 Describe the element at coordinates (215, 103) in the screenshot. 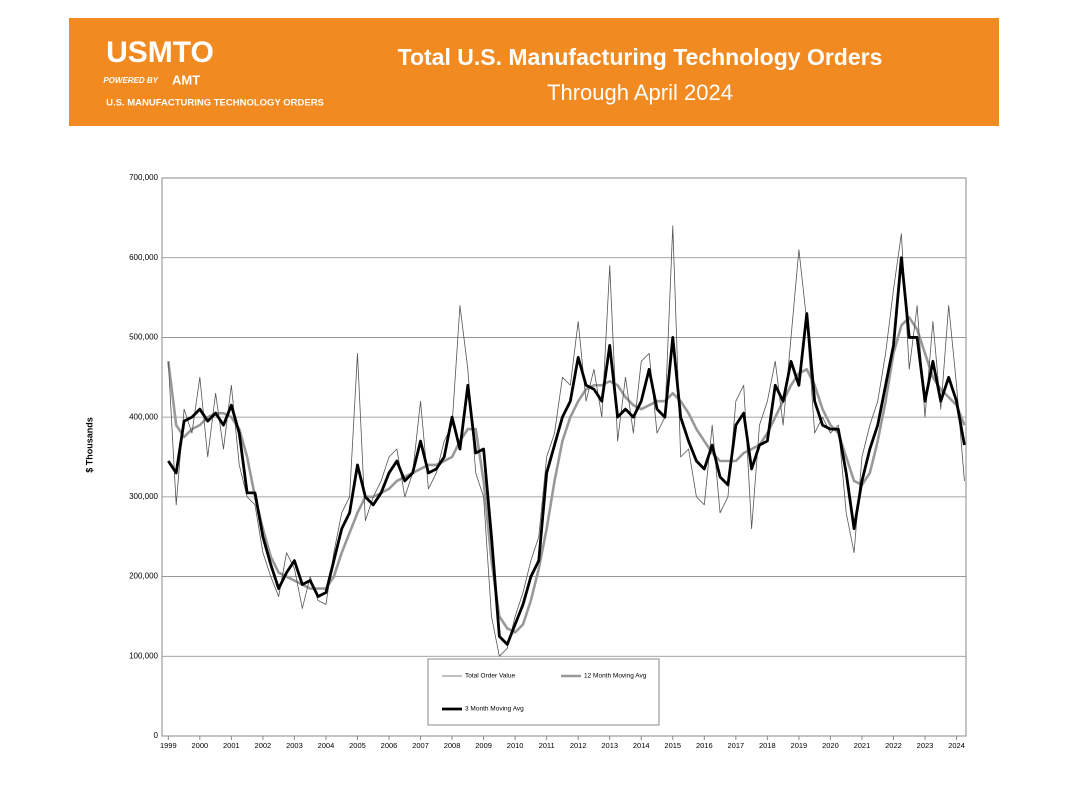

I see `tagline: U.S. MANUFACTURING TECHNOLOGY ORDERS` at that location.